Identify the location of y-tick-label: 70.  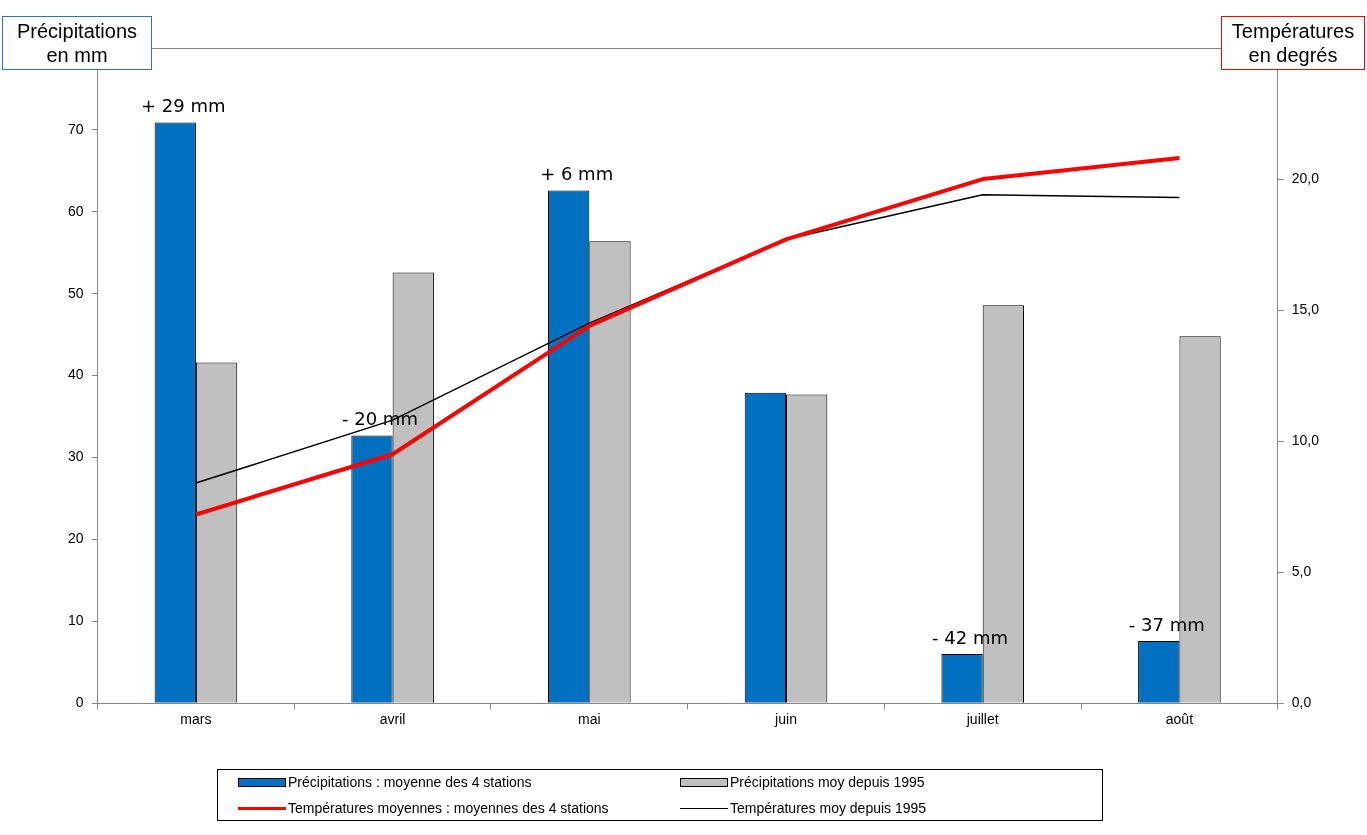
(75, 128).